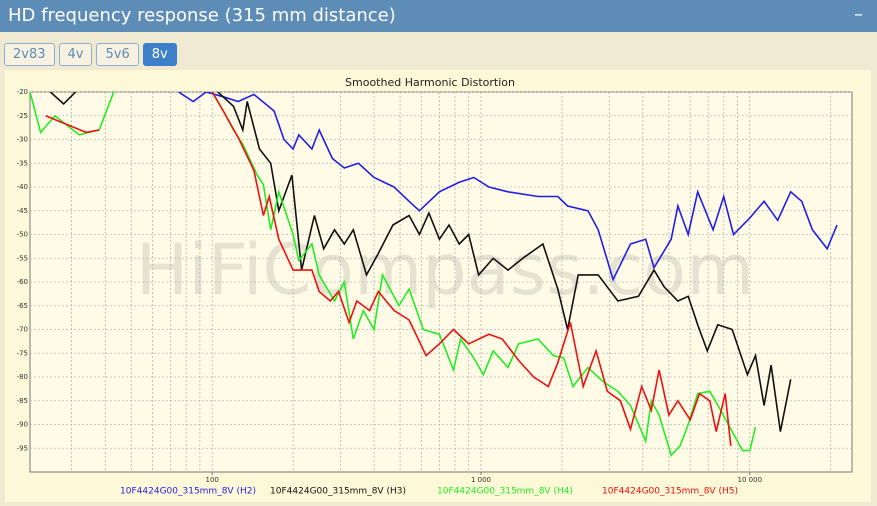  What do you see at coordinates (22, 306) in the screenshot?
I see `y-tick-label: -65` at bounding box center [22, 306].